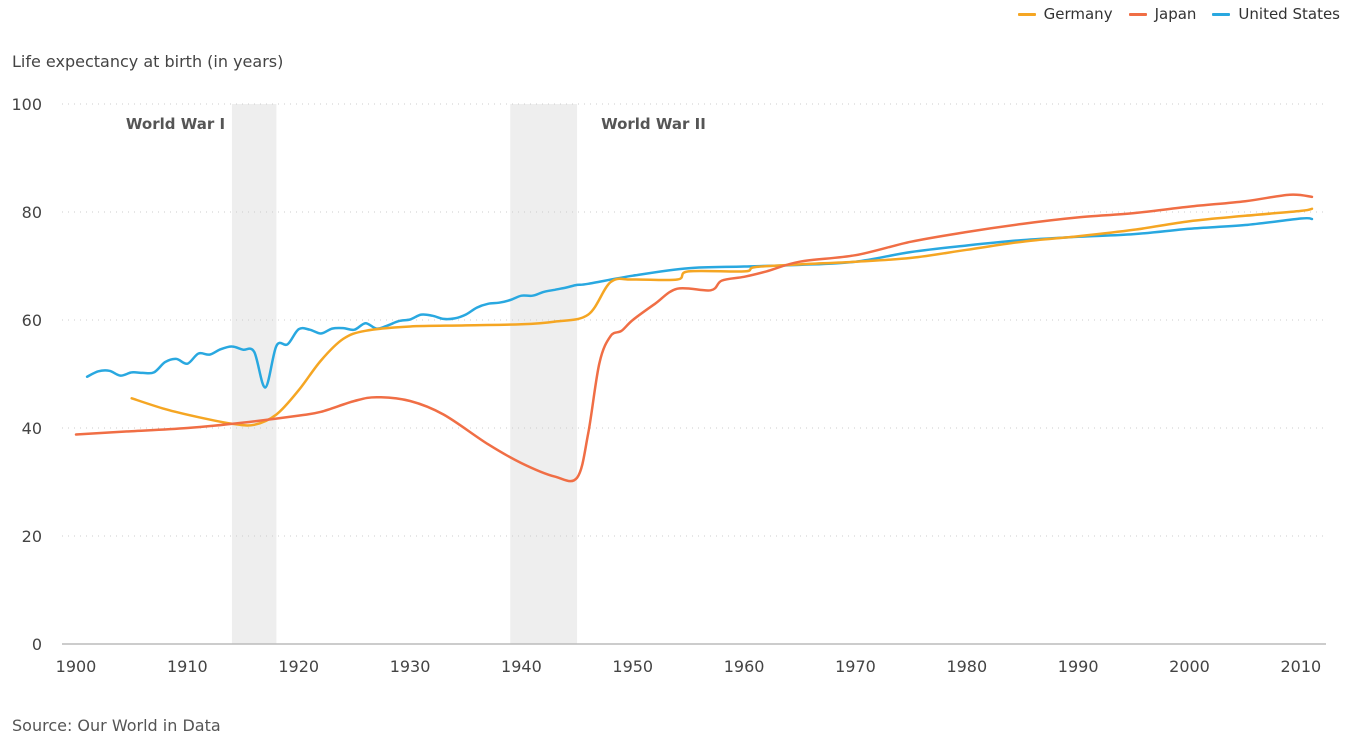 This screenshot has width=1350, height=735. Describe the element at coordinates (148, 61) in the screenshot. I see `y-axis-label: Life expectancy at birth (in years)` at that location.